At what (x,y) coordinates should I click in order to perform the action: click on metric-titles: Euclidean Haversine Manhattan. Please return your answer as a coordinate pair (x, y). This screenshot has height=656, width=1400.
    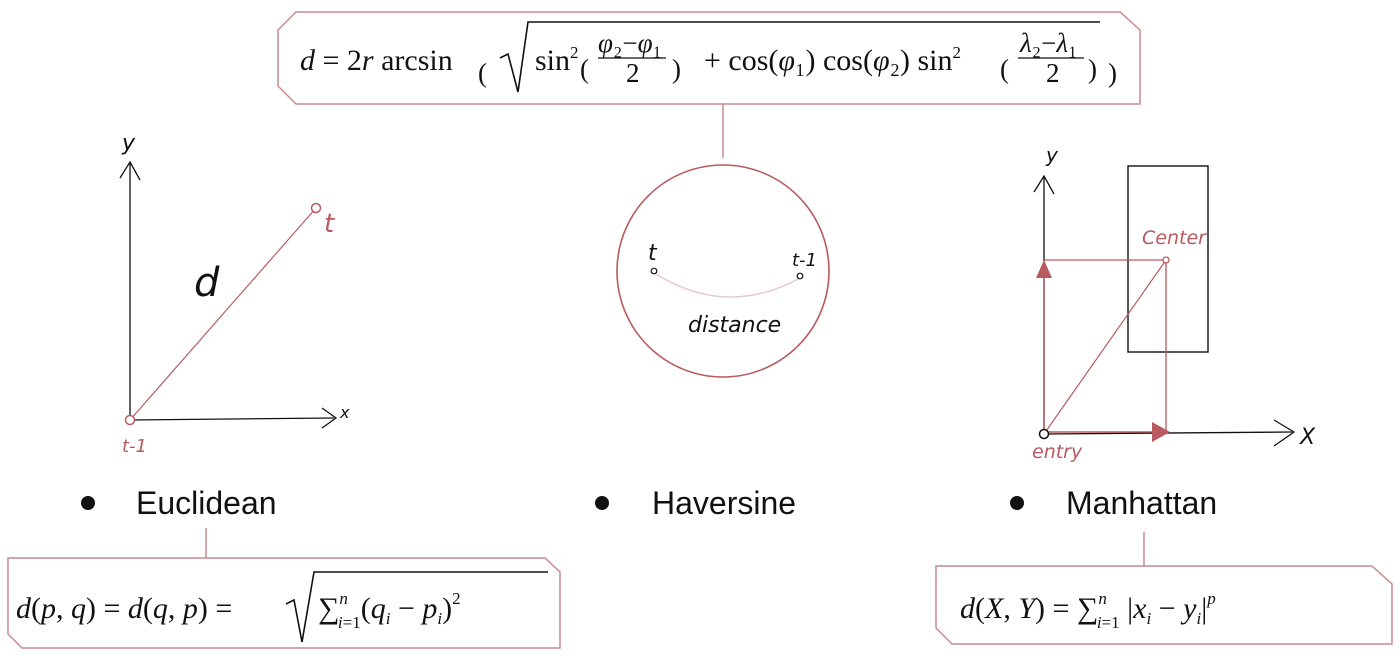
    Looking at the image, I should click on (649, 503).